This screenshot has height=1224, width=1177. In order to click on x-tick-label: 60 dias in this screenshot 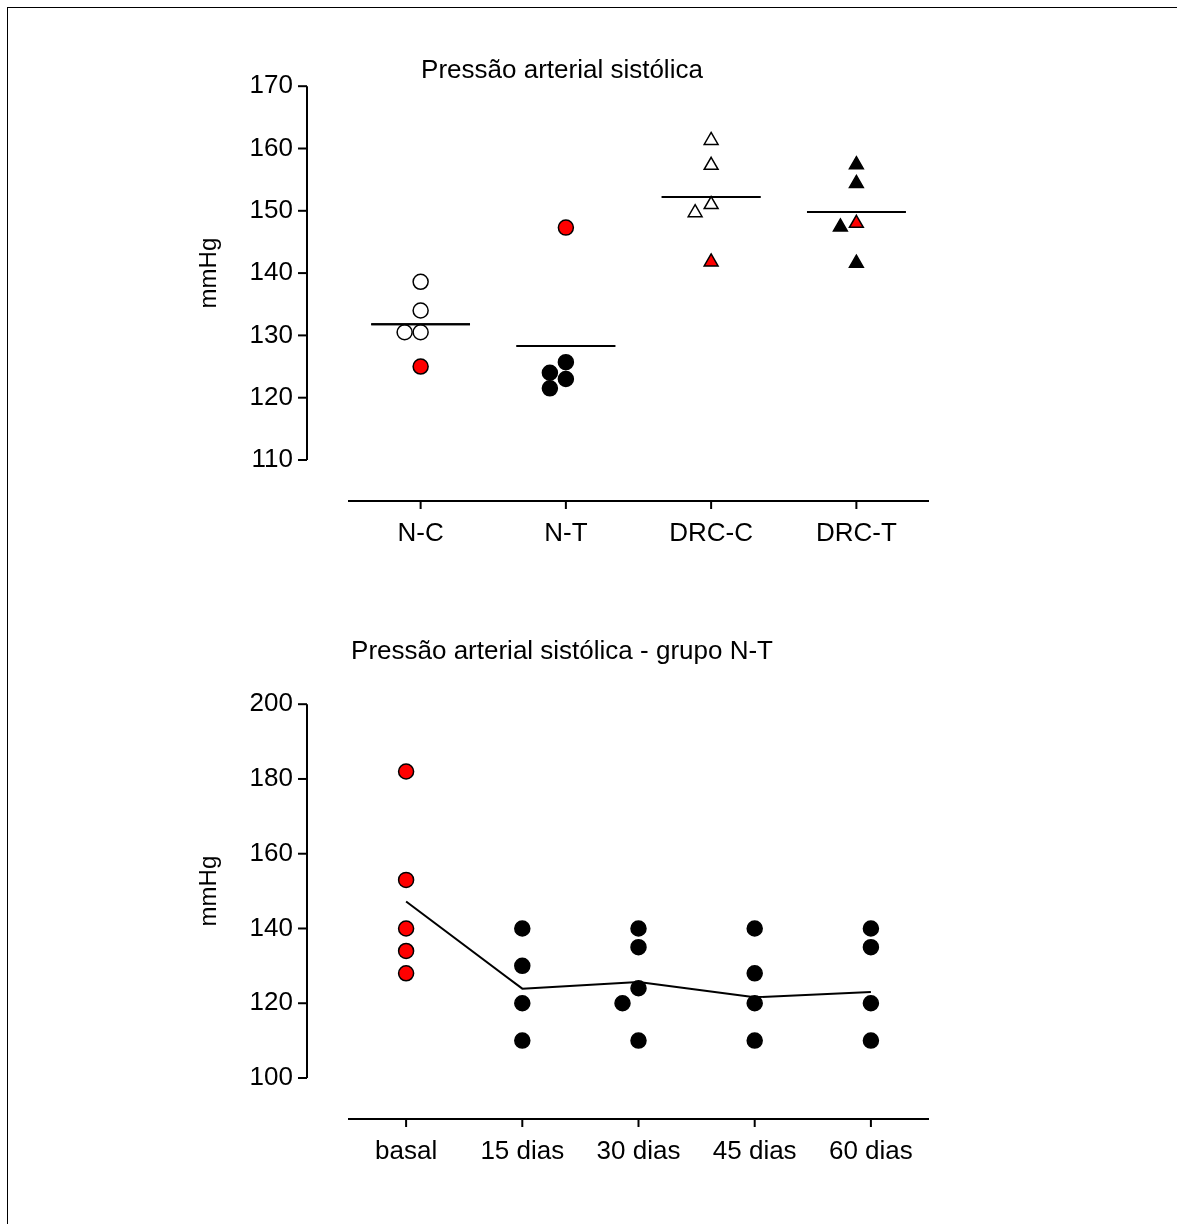, I will do `click(870, 1149)`.